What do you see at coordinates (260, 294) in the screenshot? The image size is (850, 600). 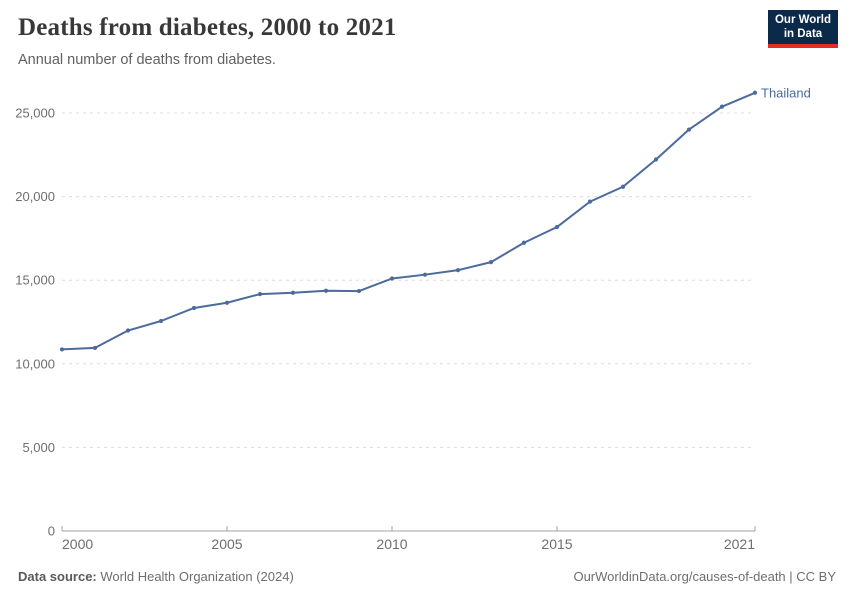 I see `data-point-2006` at bounding box center [260, 294].